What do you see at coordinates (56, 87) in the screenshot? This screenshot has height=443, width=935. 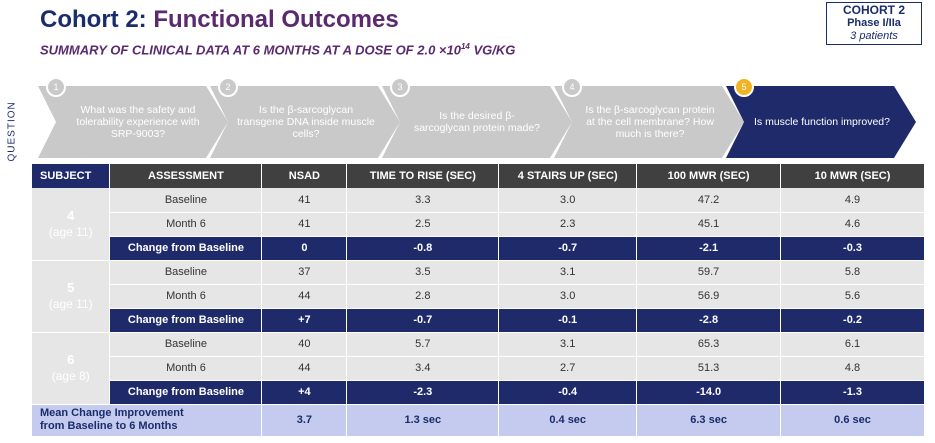 I see `step-1-number-badge: 1` at bounding box center [56, 87].